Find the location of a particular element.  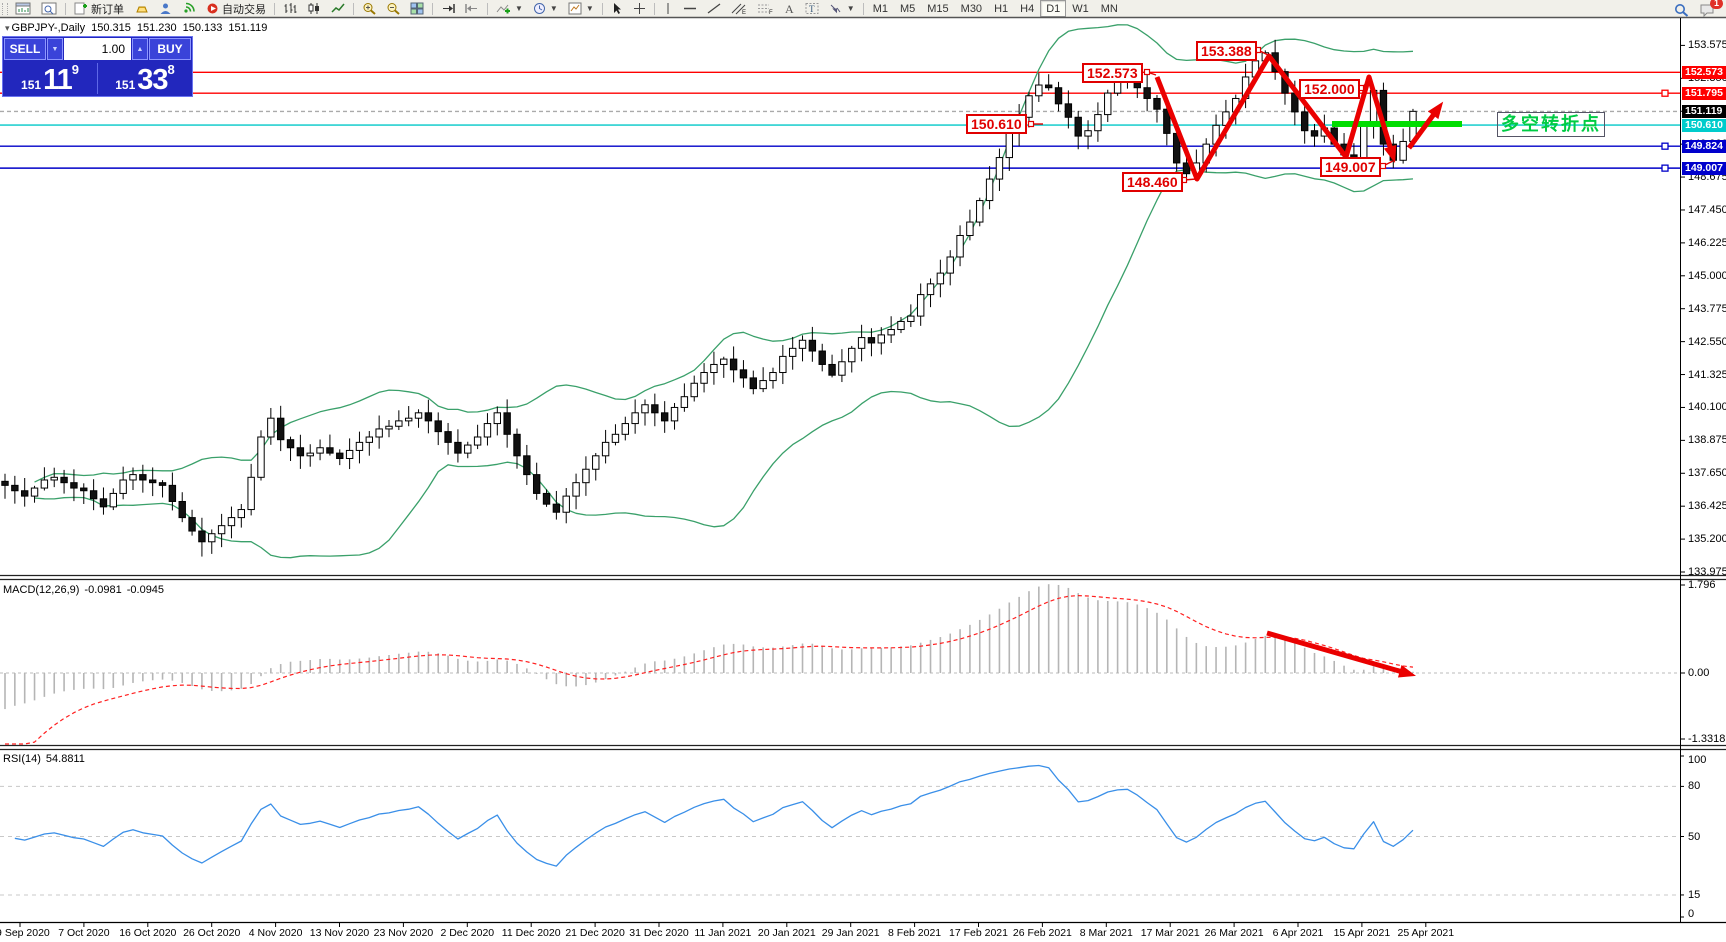

level-price-badge: 150.610 is located at coordinates (1704, 125).